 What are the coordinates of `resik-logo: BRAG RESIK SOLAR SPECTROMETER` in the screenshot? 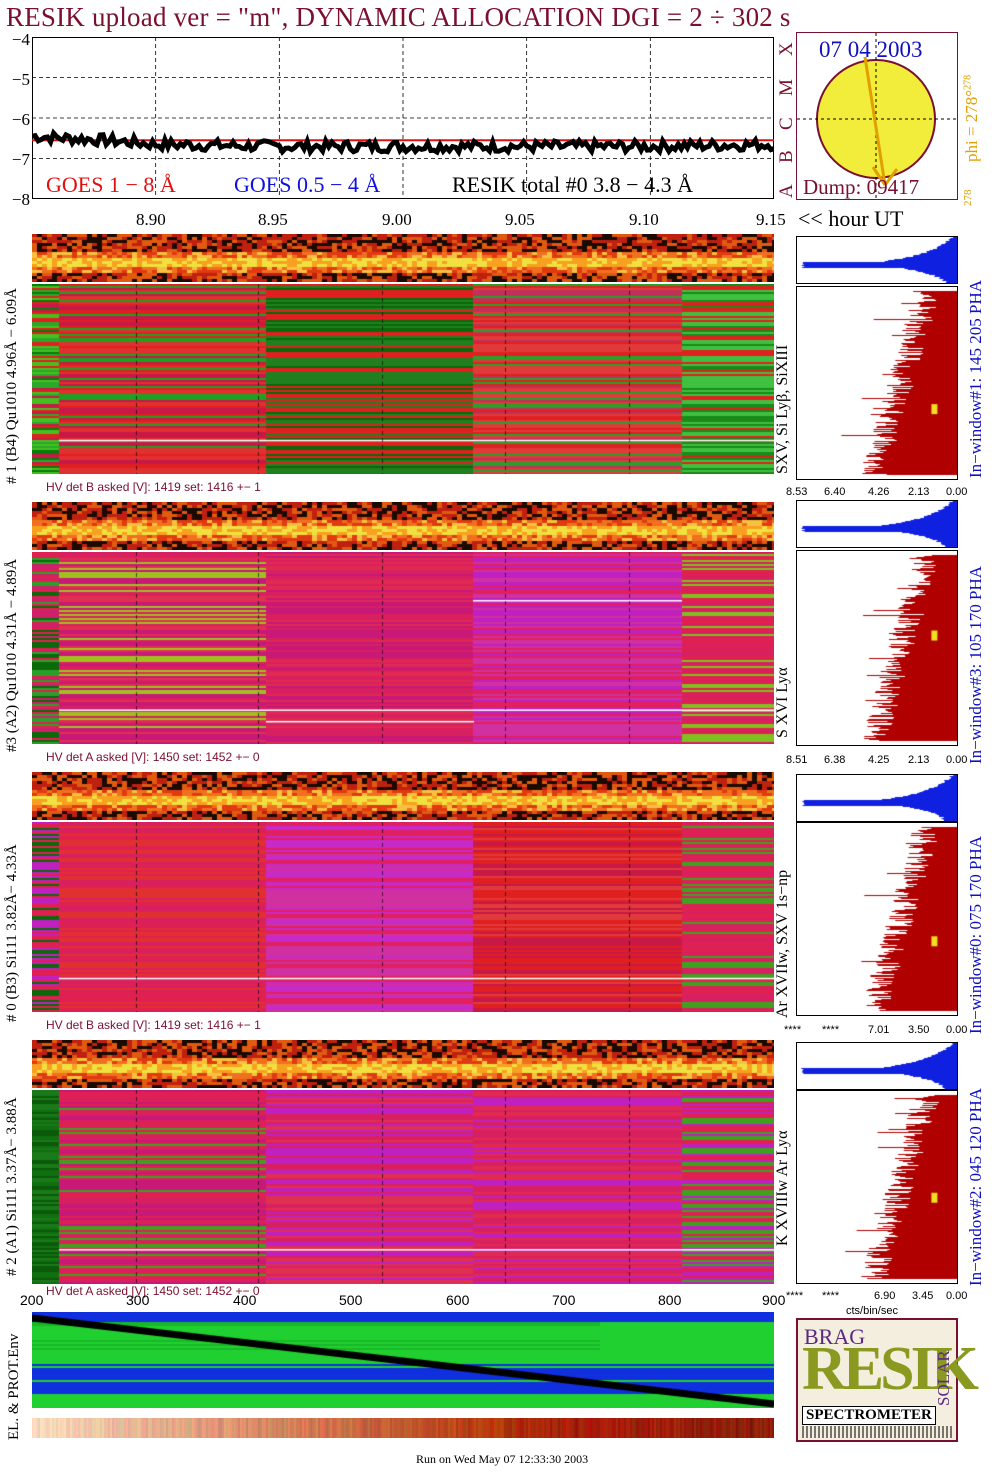 It's located at (887, 1380).